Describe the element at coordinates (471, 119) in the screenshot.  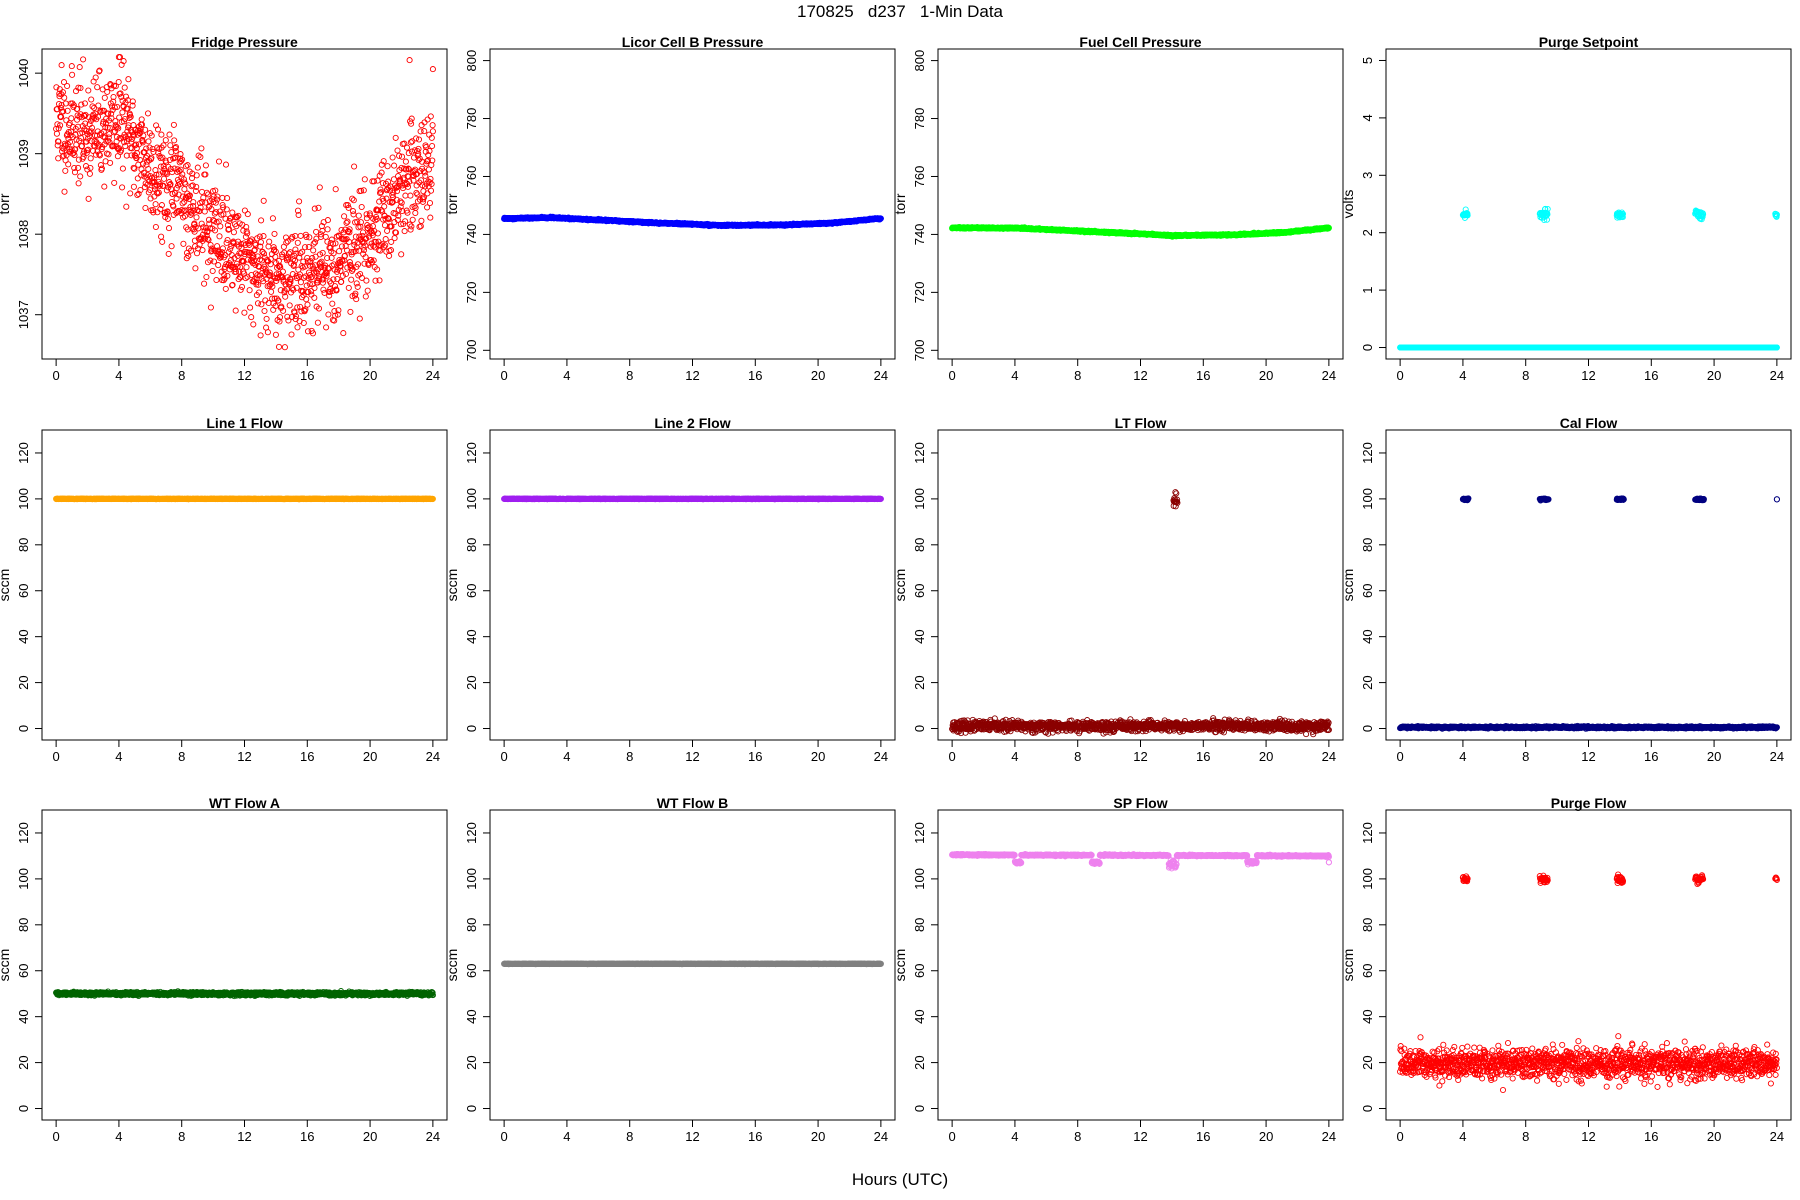
I see `y-tick-label: 780` at that location.